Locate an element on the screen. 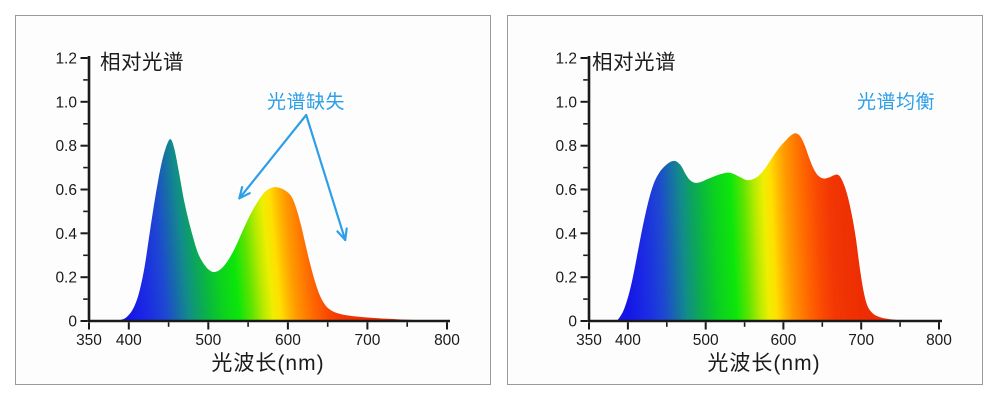 This screenshot has height=401, width=1000. annotation-missing-spectrum-label: 光谱缺失 is located at coordinates (305, 102).